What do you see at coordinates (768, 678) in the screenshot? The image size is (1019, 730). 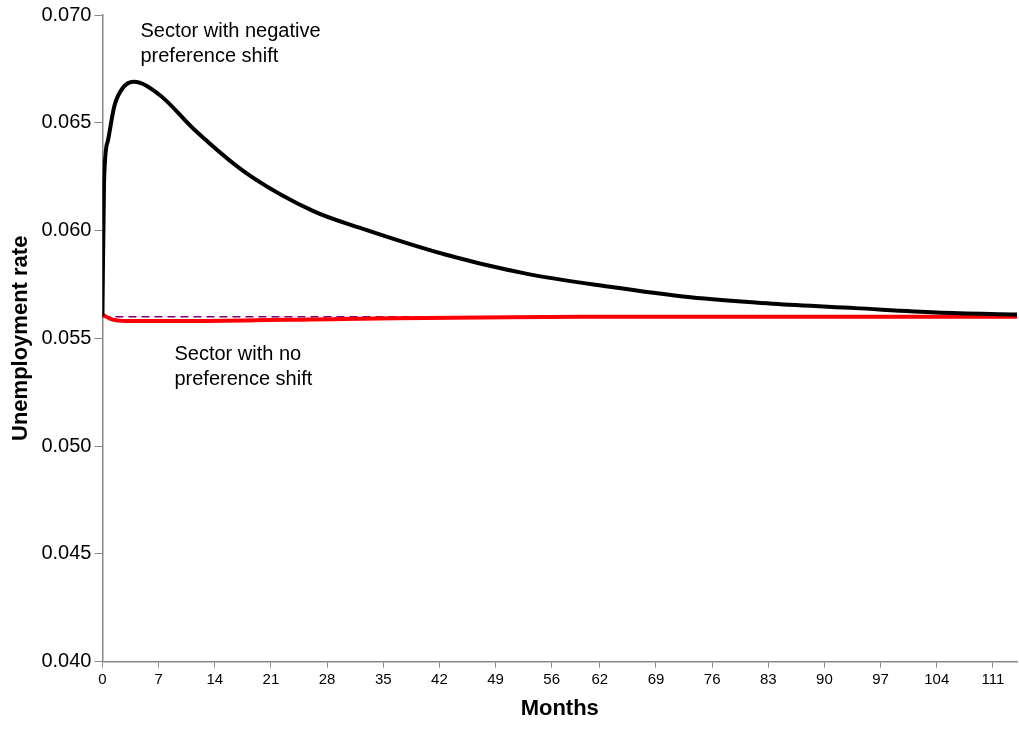 I see `x-tick-label: 83` at bounding box center [768, 678].